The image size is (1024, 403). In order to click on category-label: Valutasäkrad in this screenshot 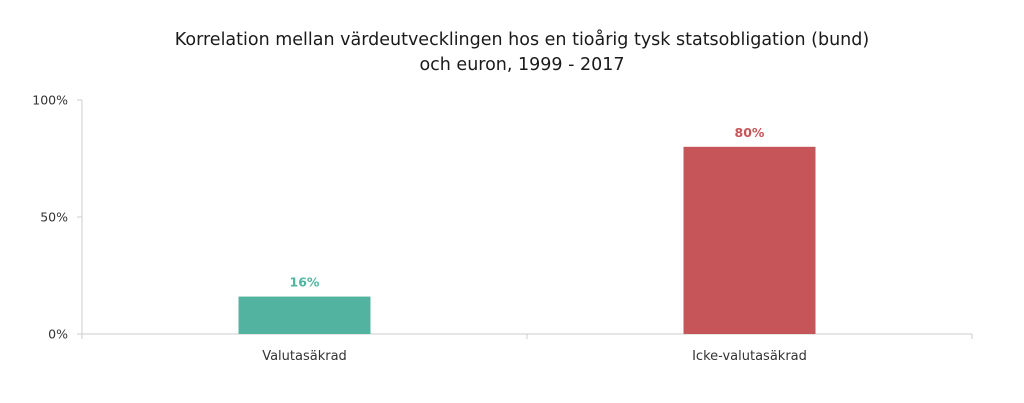, I will do `click(304, 356)`.